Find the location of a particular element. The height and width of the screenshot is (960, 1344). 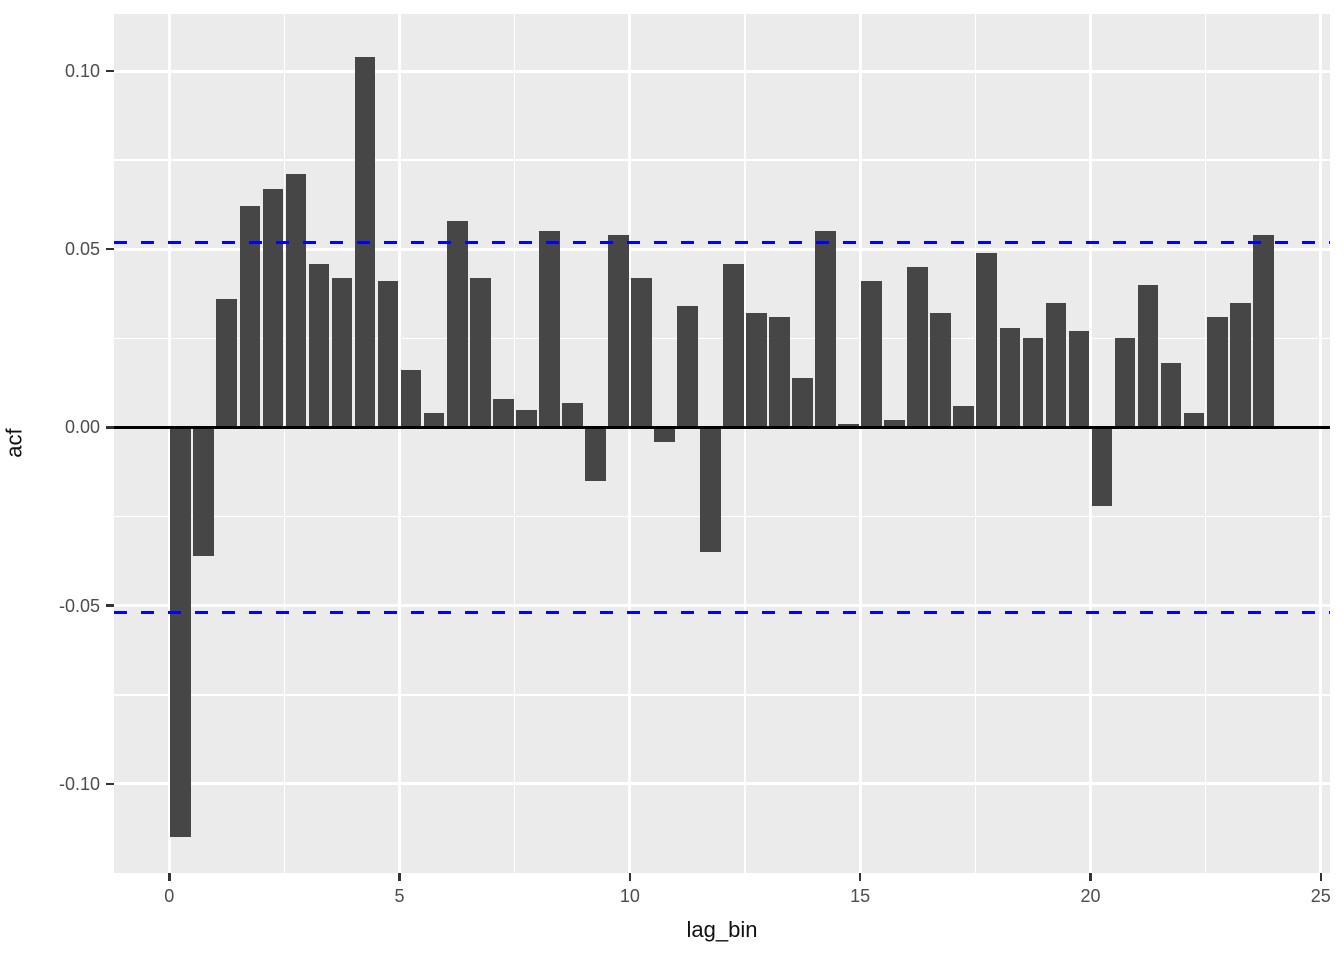

x-tick-label: 0 is located at coordinates (169, 896).